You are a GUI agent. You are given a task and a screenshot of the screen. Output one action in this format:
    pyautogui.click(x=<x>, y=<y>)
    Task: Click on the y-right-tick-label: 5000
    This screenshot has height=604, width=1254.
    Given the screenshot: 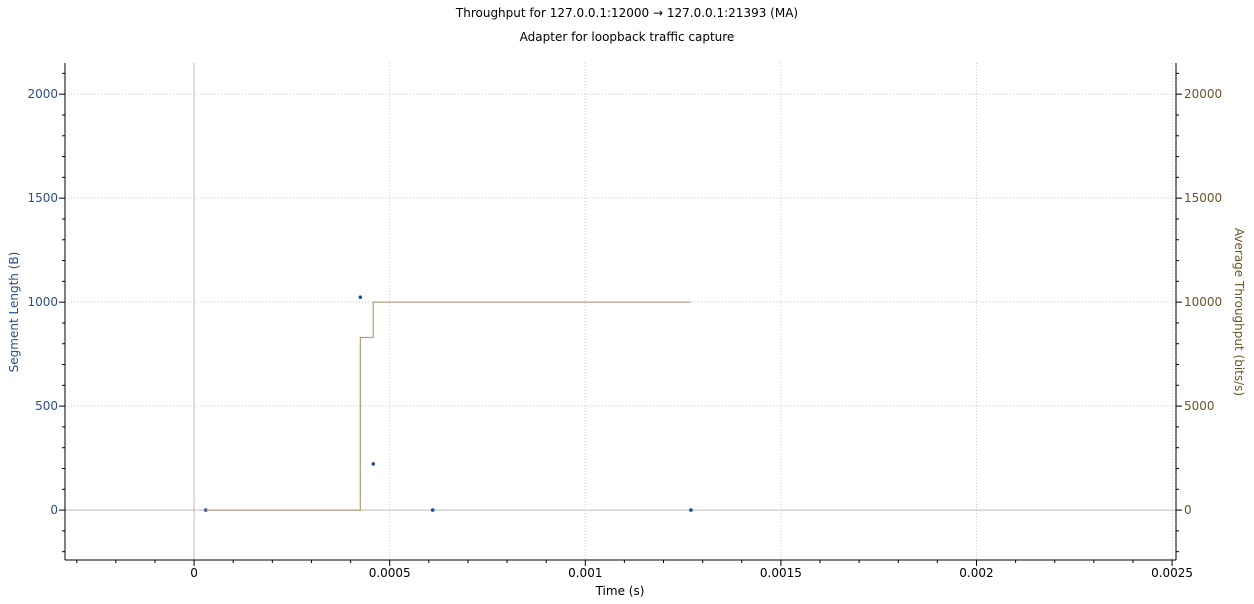 What is the action you would take?
    pyautogui.click(x=1199, y=406)
    